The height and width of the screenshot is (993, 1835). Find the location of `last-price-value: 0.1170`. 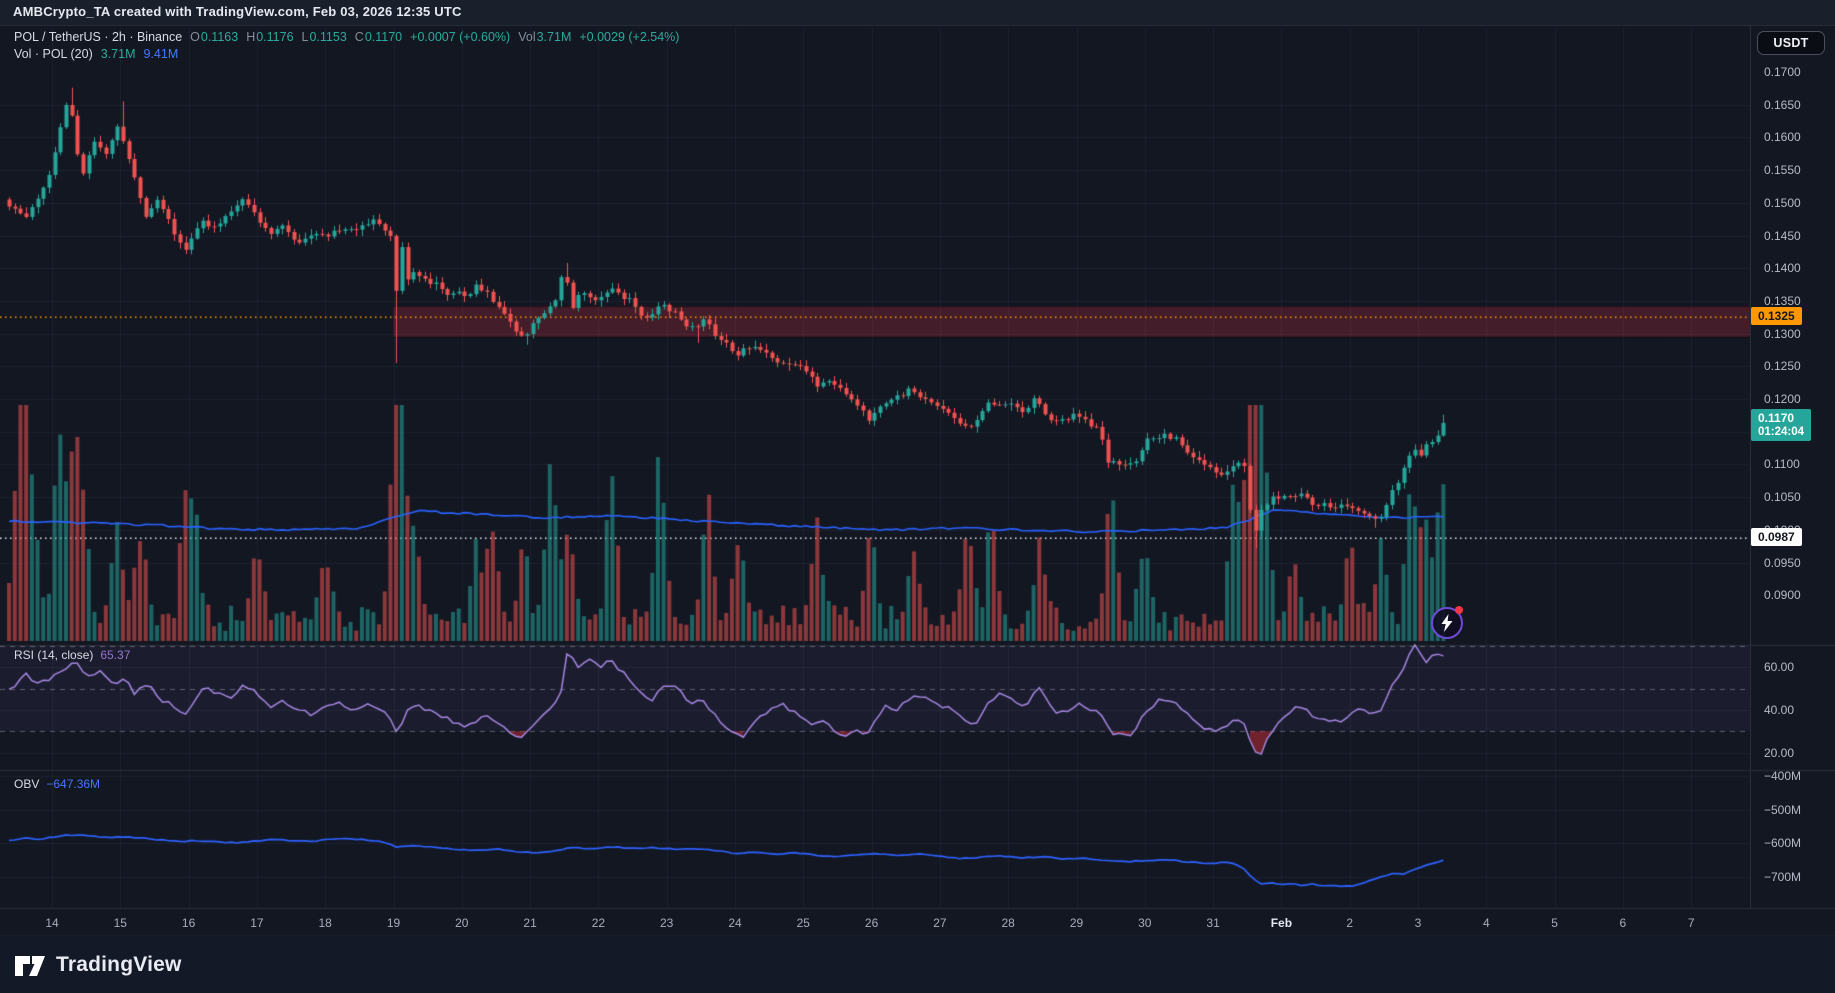

last-price-value: 0.1170 is located at coordinates (1776, 417).